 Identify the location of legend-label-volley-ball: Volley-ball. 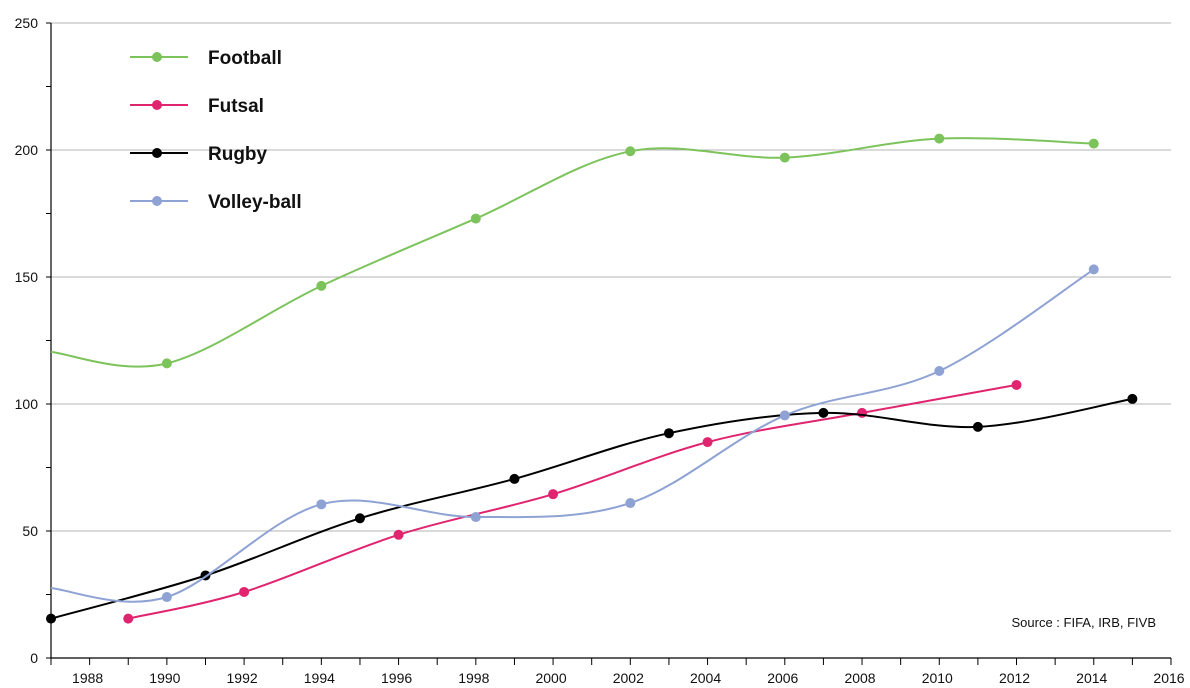
(255, 202).